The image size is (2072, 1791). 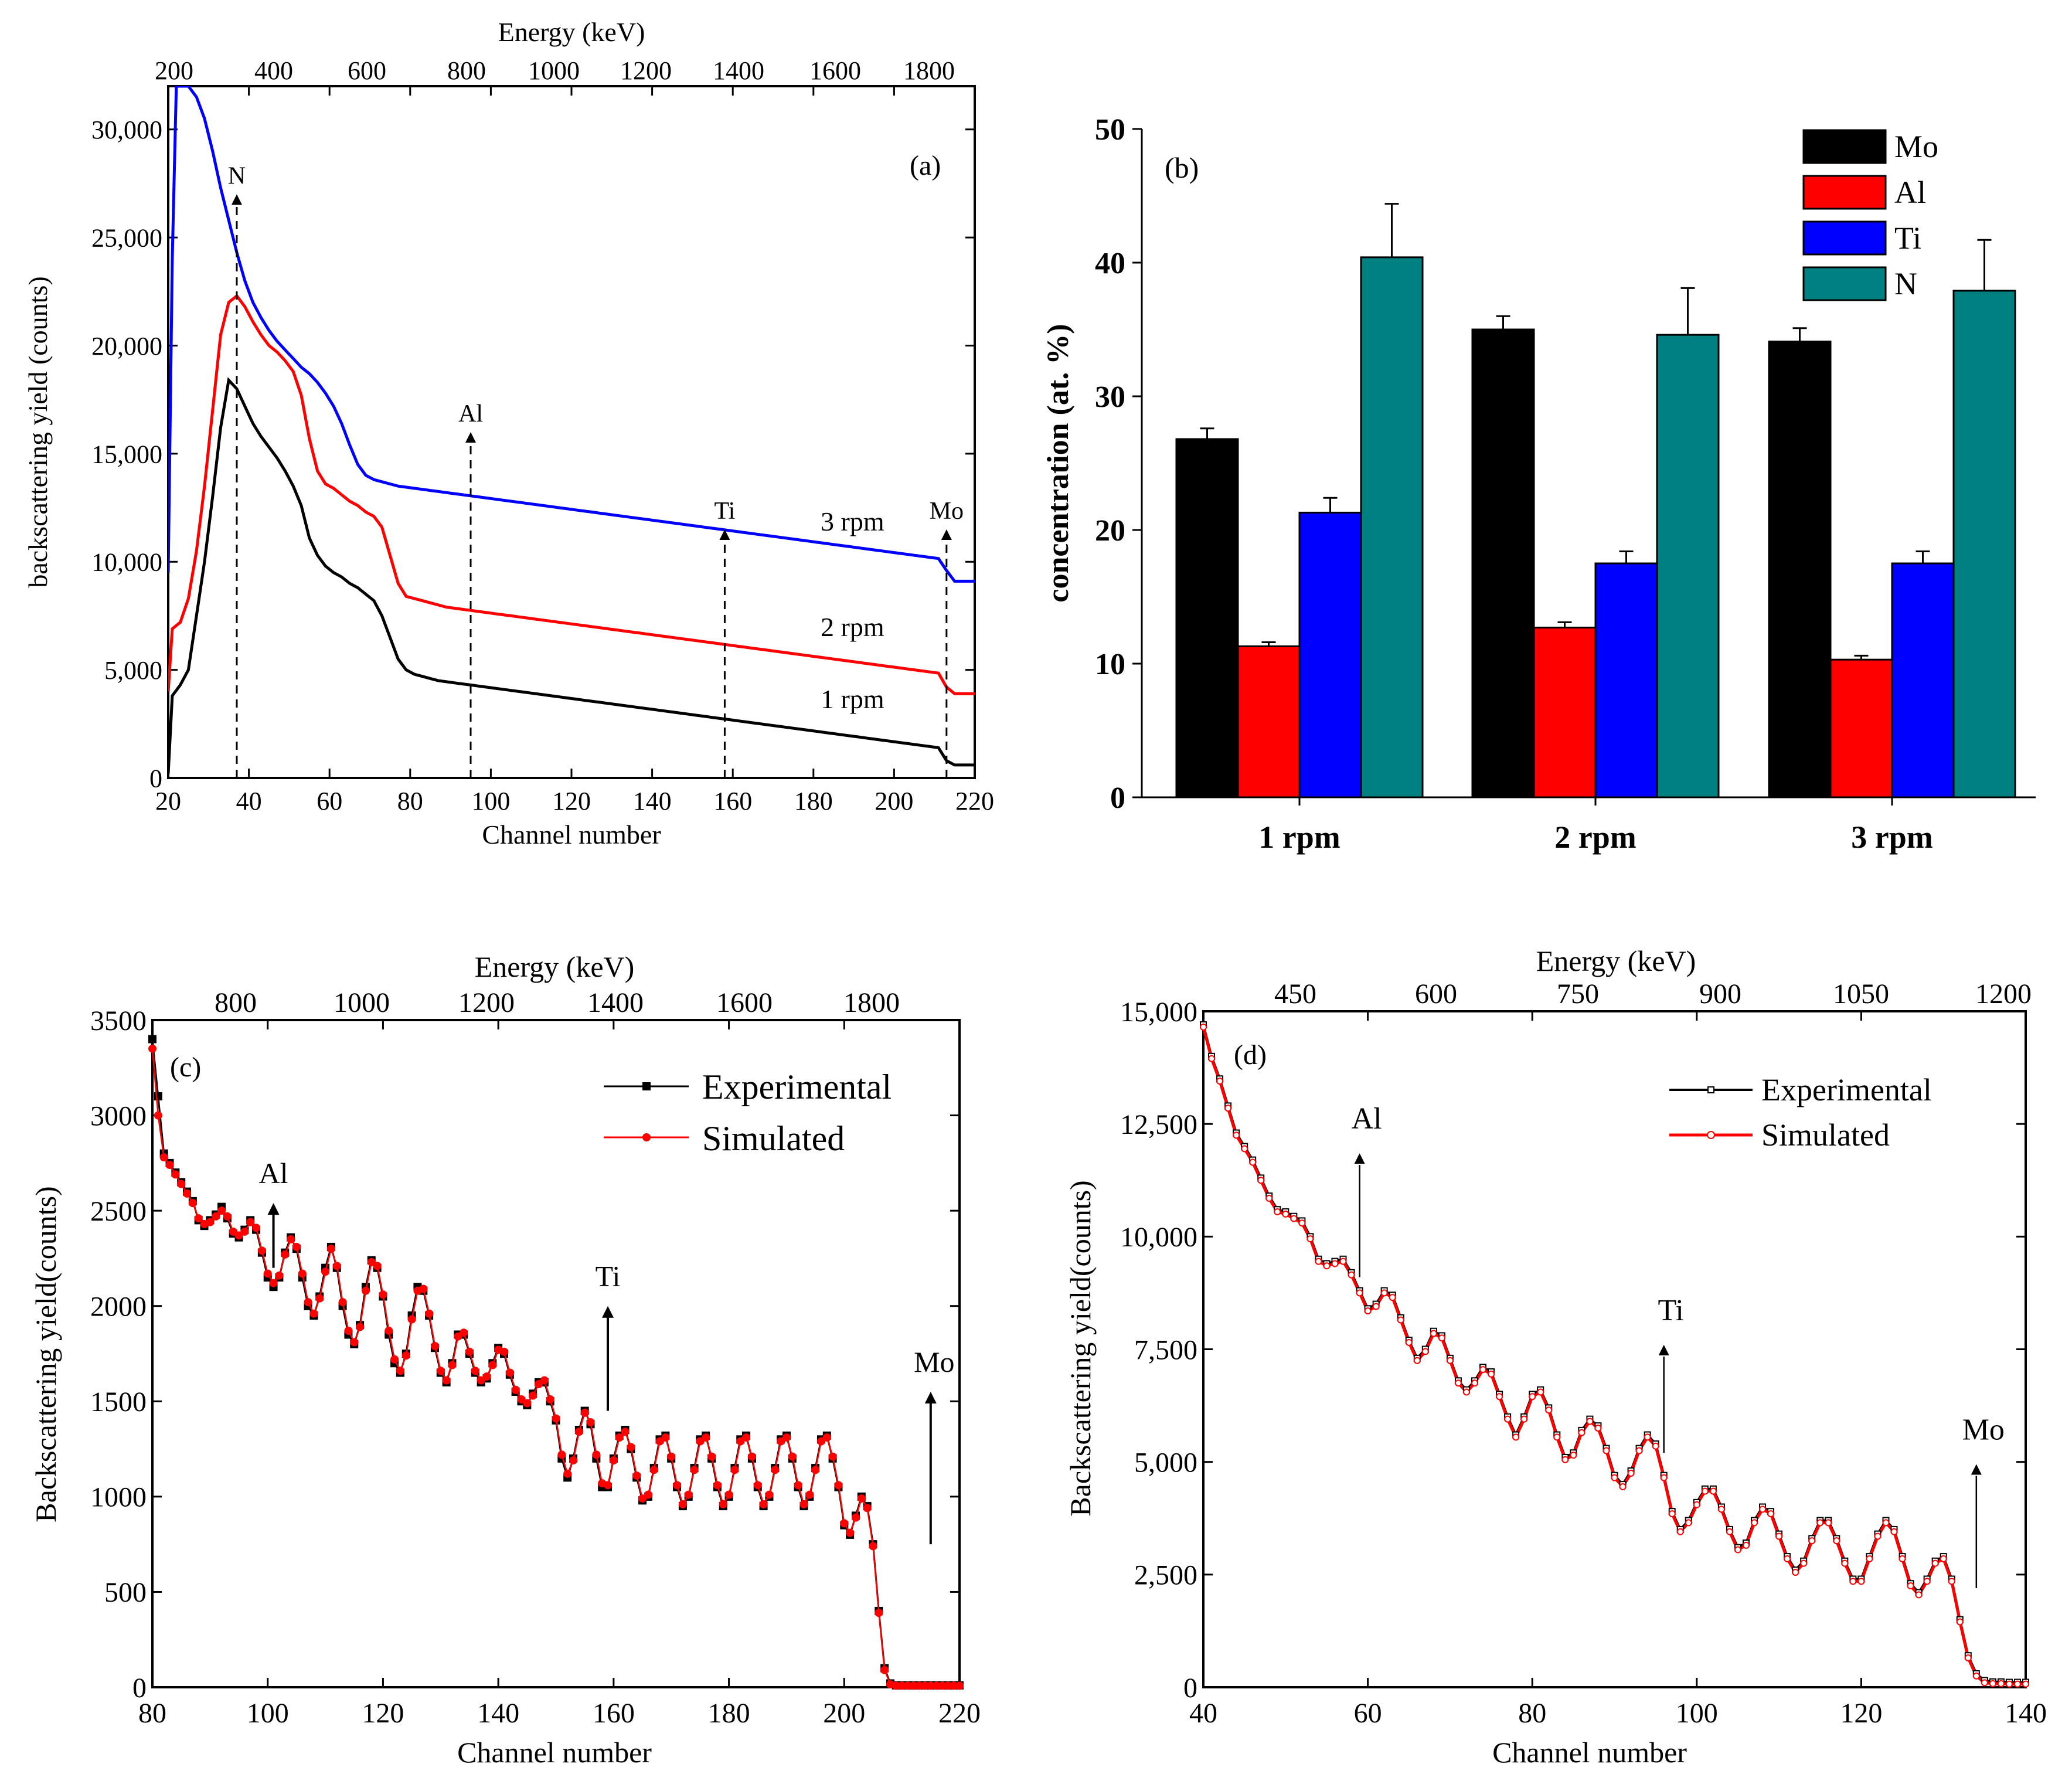 What do you see at coordinates (273, 70) in the screenshot?
I see `panel-a-top-tick-label: 400` at bounding box center [273, 70].